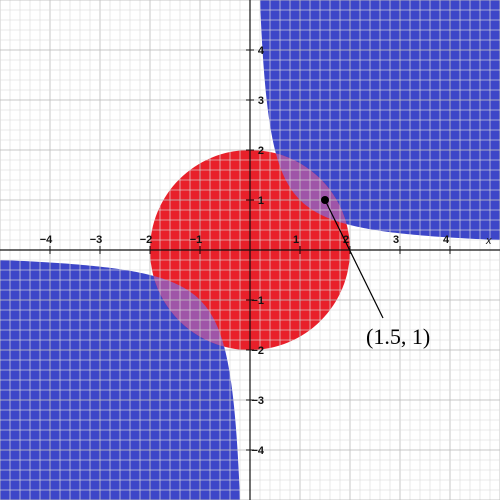 Image resolution: width=500 pixels, height=500 pixels. I want to click on x-tick-label: 2, so click(346, 240).